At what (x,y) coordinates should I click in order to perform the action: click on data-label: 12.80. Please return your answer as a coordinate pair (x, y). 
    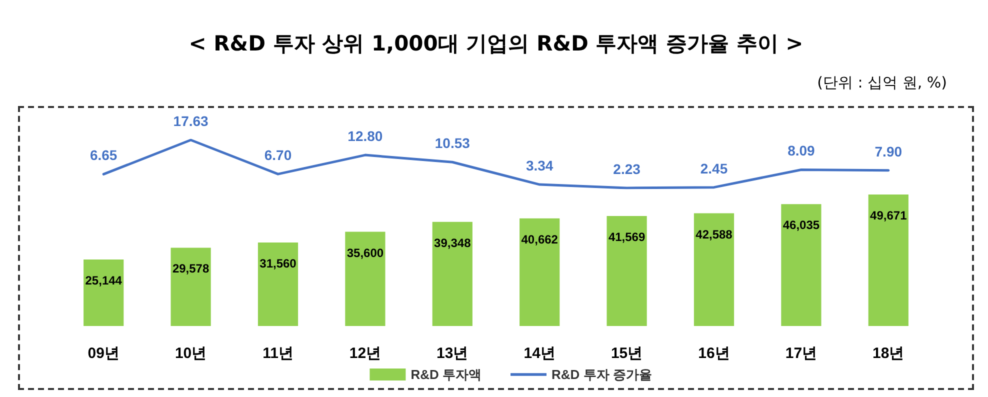
    Looking at the image, I should click on (365, 136).